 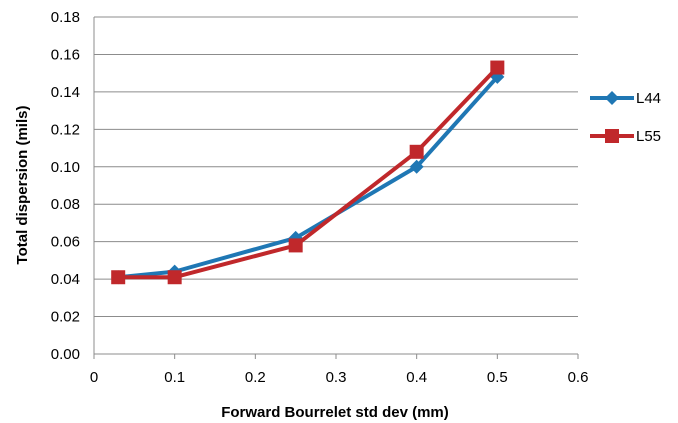 I want to click on x-tick-label: 0.4, so click(x=416, y=377).